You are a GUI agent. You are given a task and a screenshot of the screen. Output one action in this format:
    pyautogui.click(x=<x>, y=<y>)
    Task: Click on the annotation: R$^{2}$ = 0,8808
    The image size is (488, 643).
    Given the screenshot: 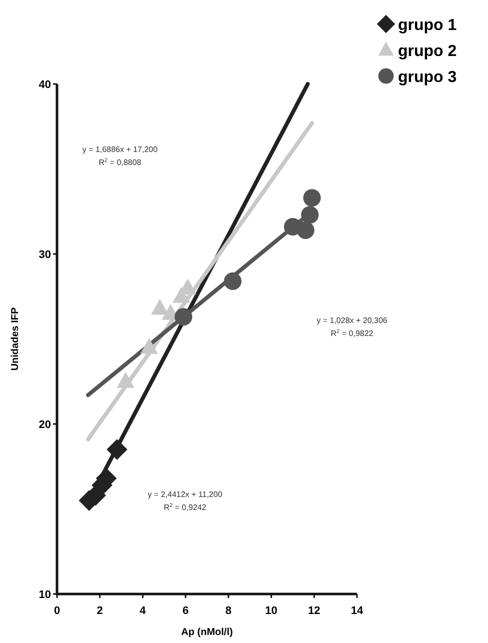 What is the action you would take?
    pyautogui.click(x=120, y=162)
    